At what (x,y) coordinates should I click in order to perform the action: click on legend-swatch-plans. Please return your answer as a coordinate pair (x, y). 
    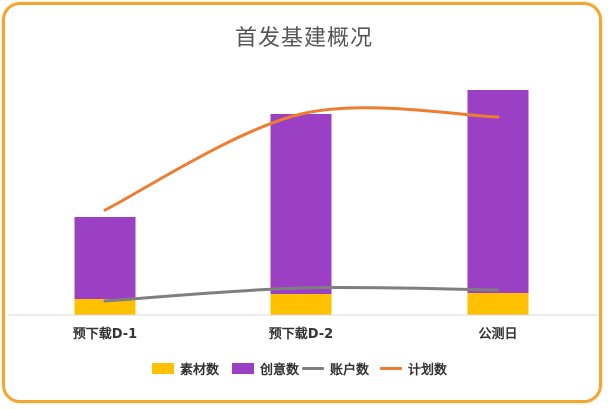
    Looking at the image, I should click on (391, 368).